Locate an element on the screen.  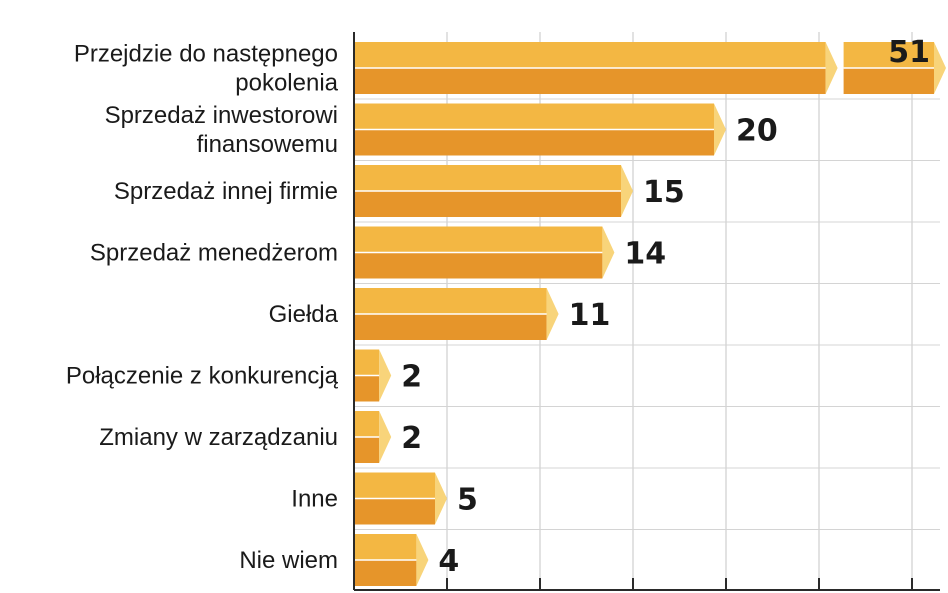
value-label: 4 is located at coordinates (448, 561).